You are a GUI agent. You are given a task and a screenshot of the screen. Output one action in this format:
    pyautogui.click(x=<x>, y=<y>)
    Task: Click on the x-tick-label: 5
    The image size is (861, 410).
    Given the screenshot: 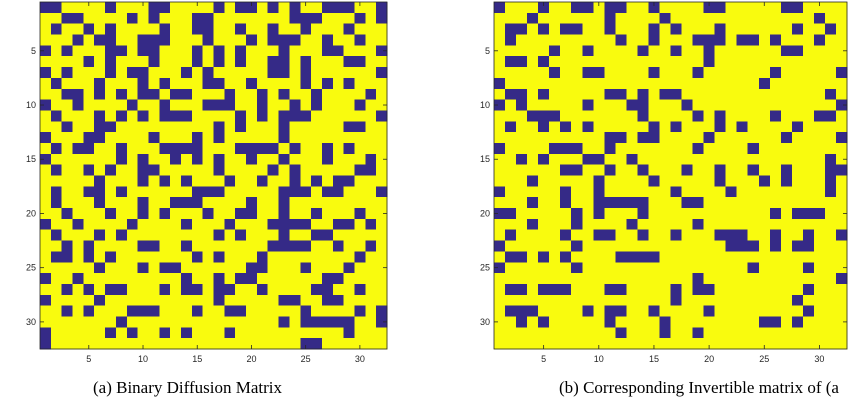 What is the action you would take?
    pyautogui.click(x=88, y=359)
    